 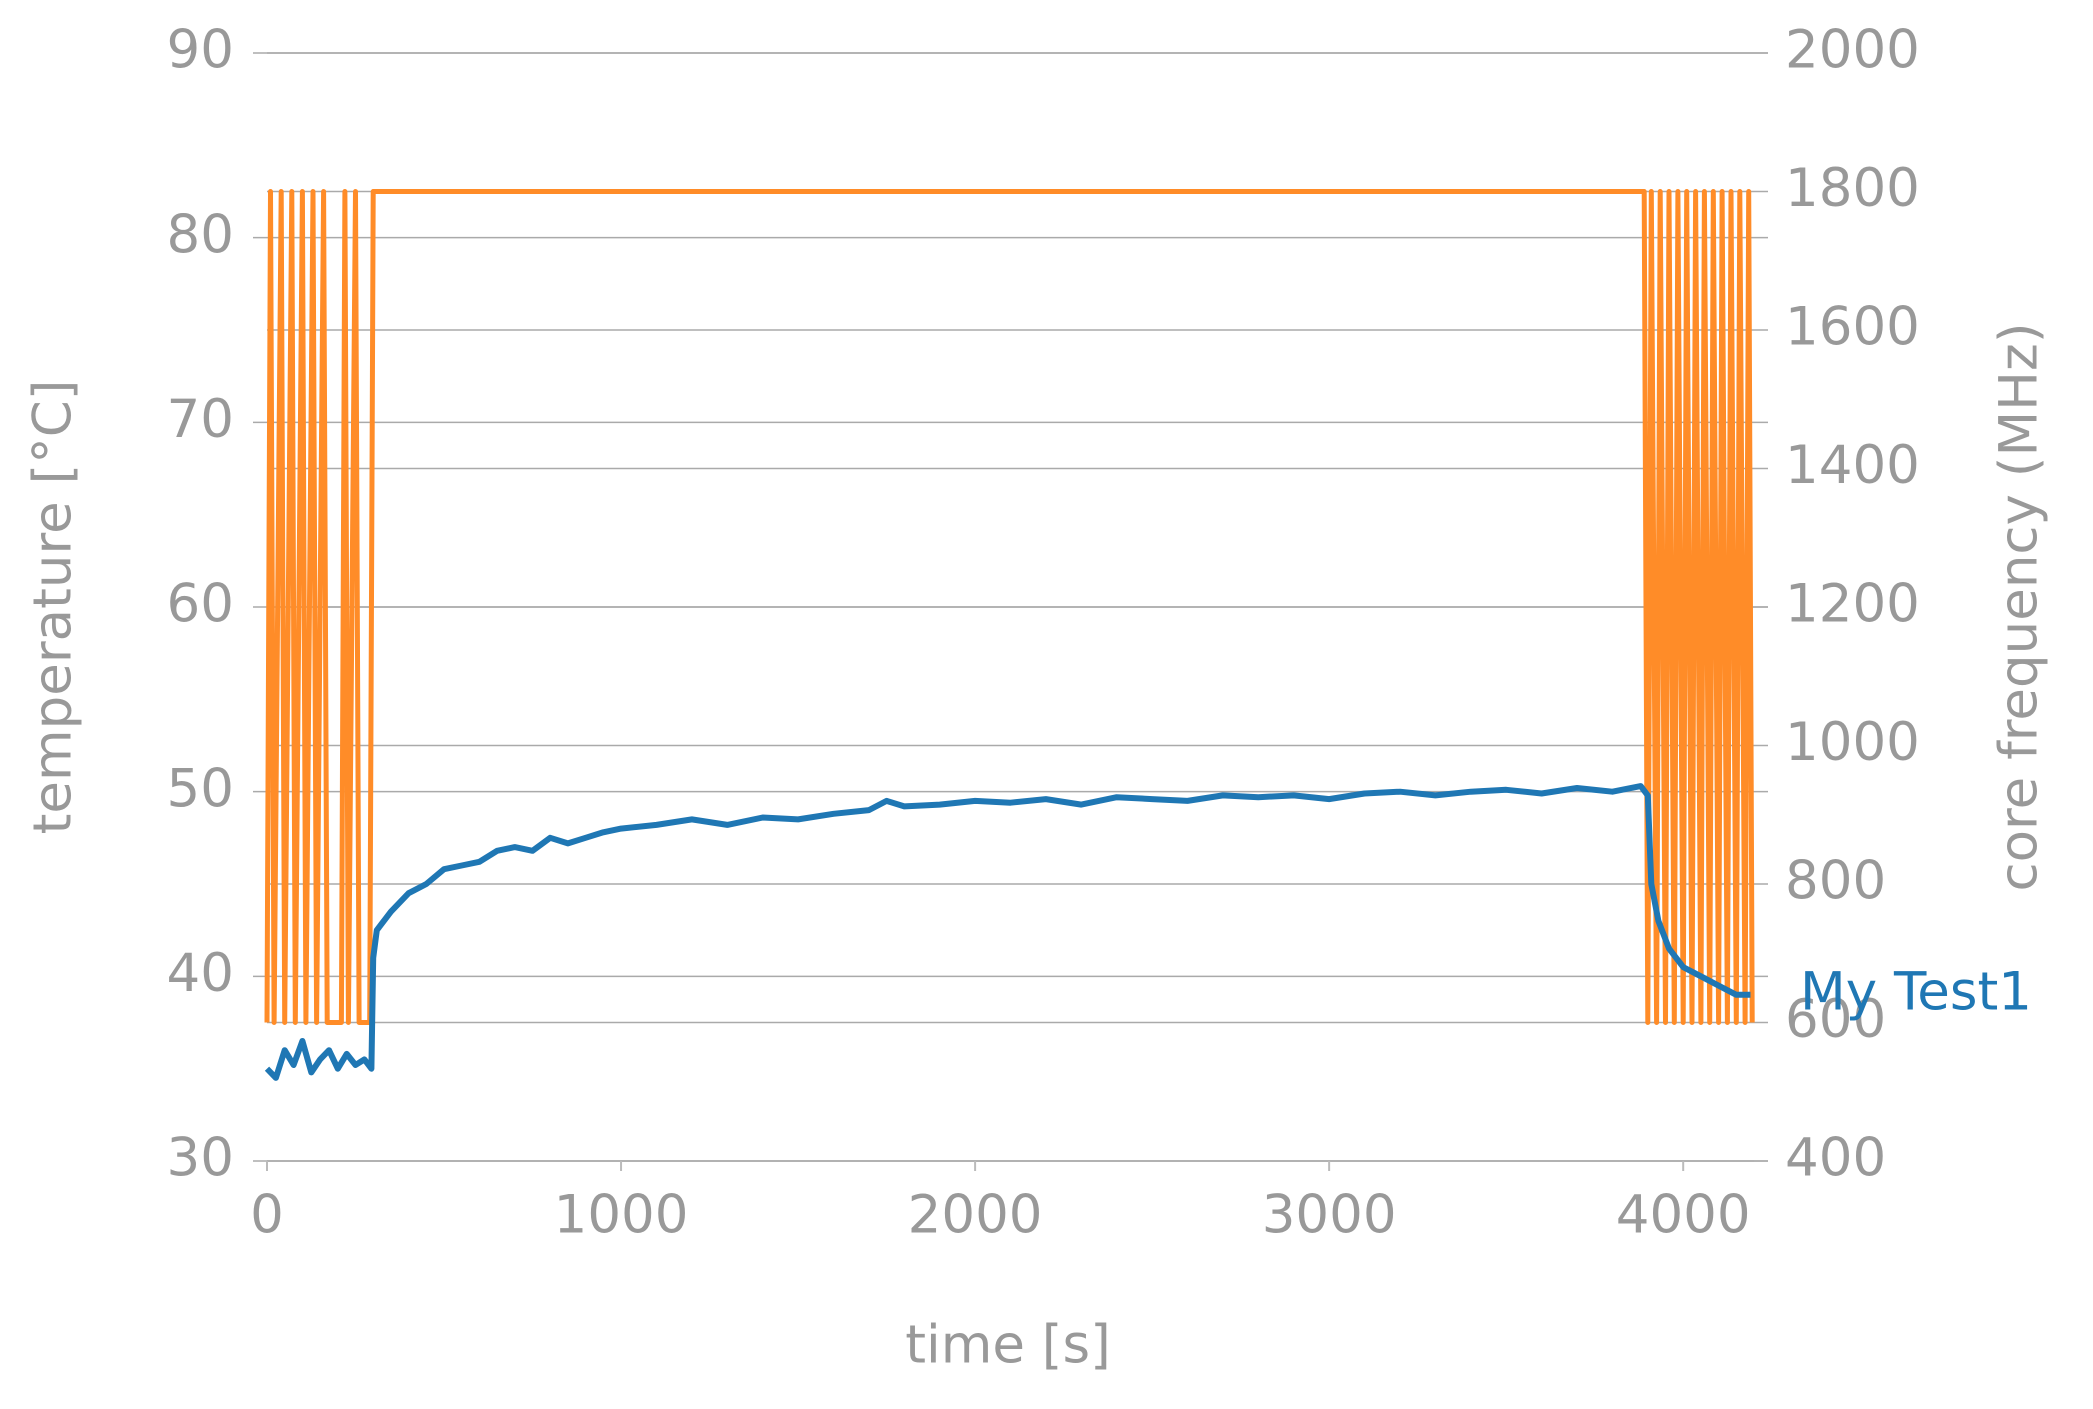 I want to click on y-tick-label: 40, so click(x=200, y=973).